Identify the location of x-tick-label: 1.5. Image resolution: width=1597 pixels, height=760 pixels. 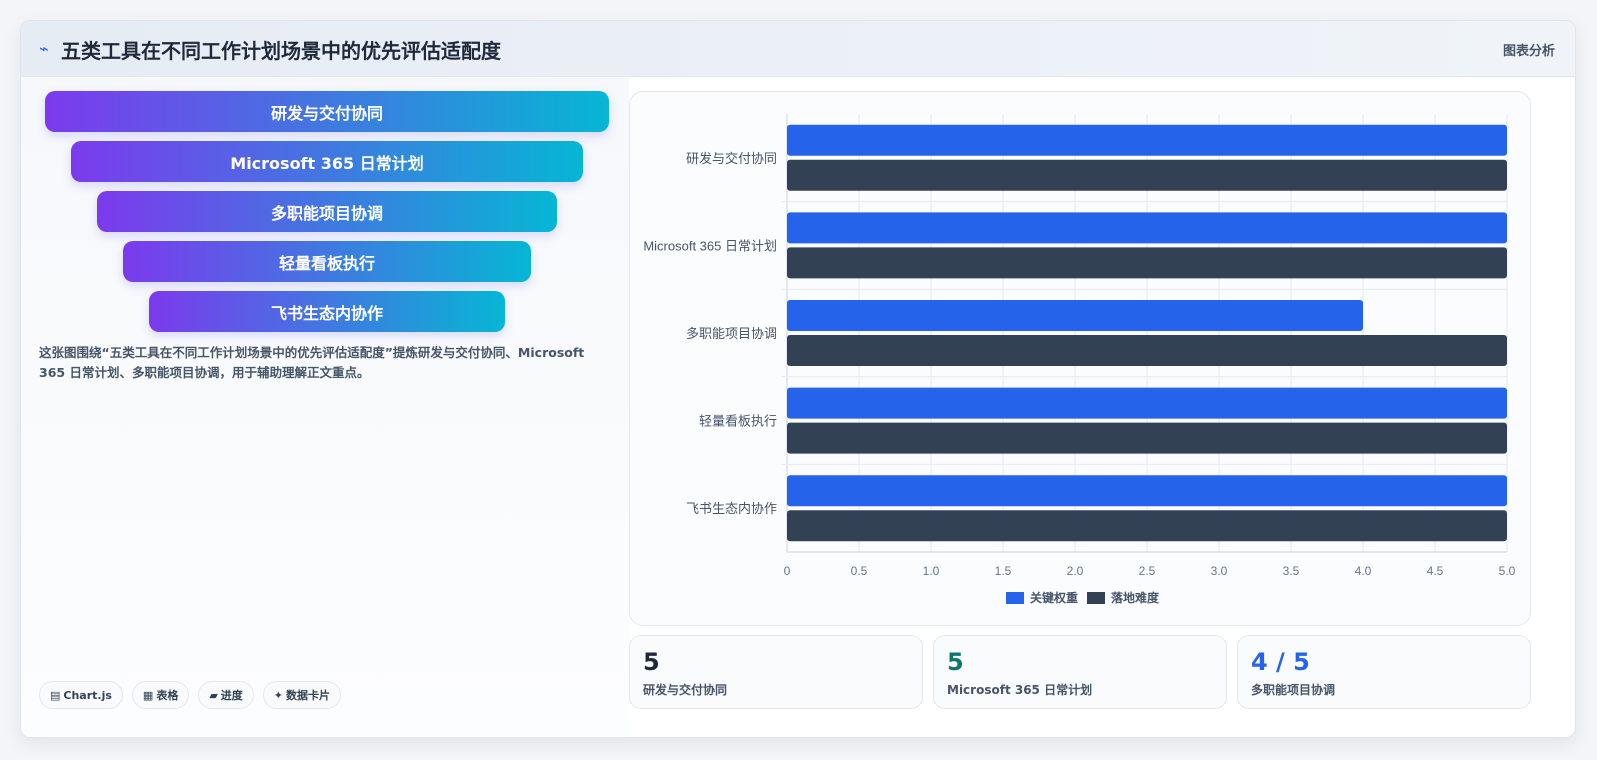
(1003, 571).